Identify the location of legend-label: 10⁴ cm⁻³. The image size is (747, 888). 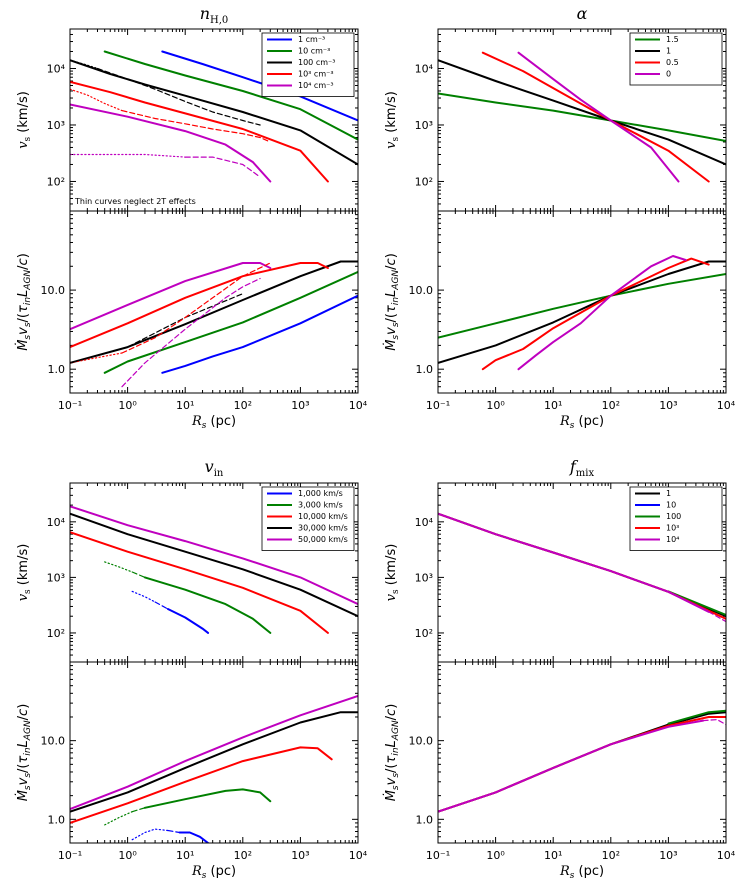
(316, 85).